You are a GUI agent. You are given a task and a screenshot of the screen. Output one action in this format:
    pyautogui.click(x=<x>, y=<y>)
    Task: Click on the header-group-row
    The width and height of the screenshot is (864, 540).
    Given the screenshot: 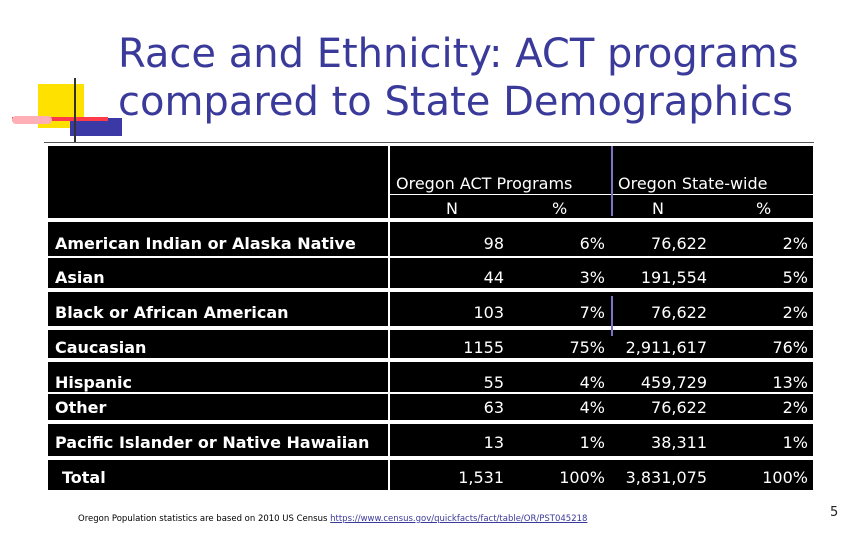 What is the action you would take?
    pyautogui.click(x=601, y=170)
    